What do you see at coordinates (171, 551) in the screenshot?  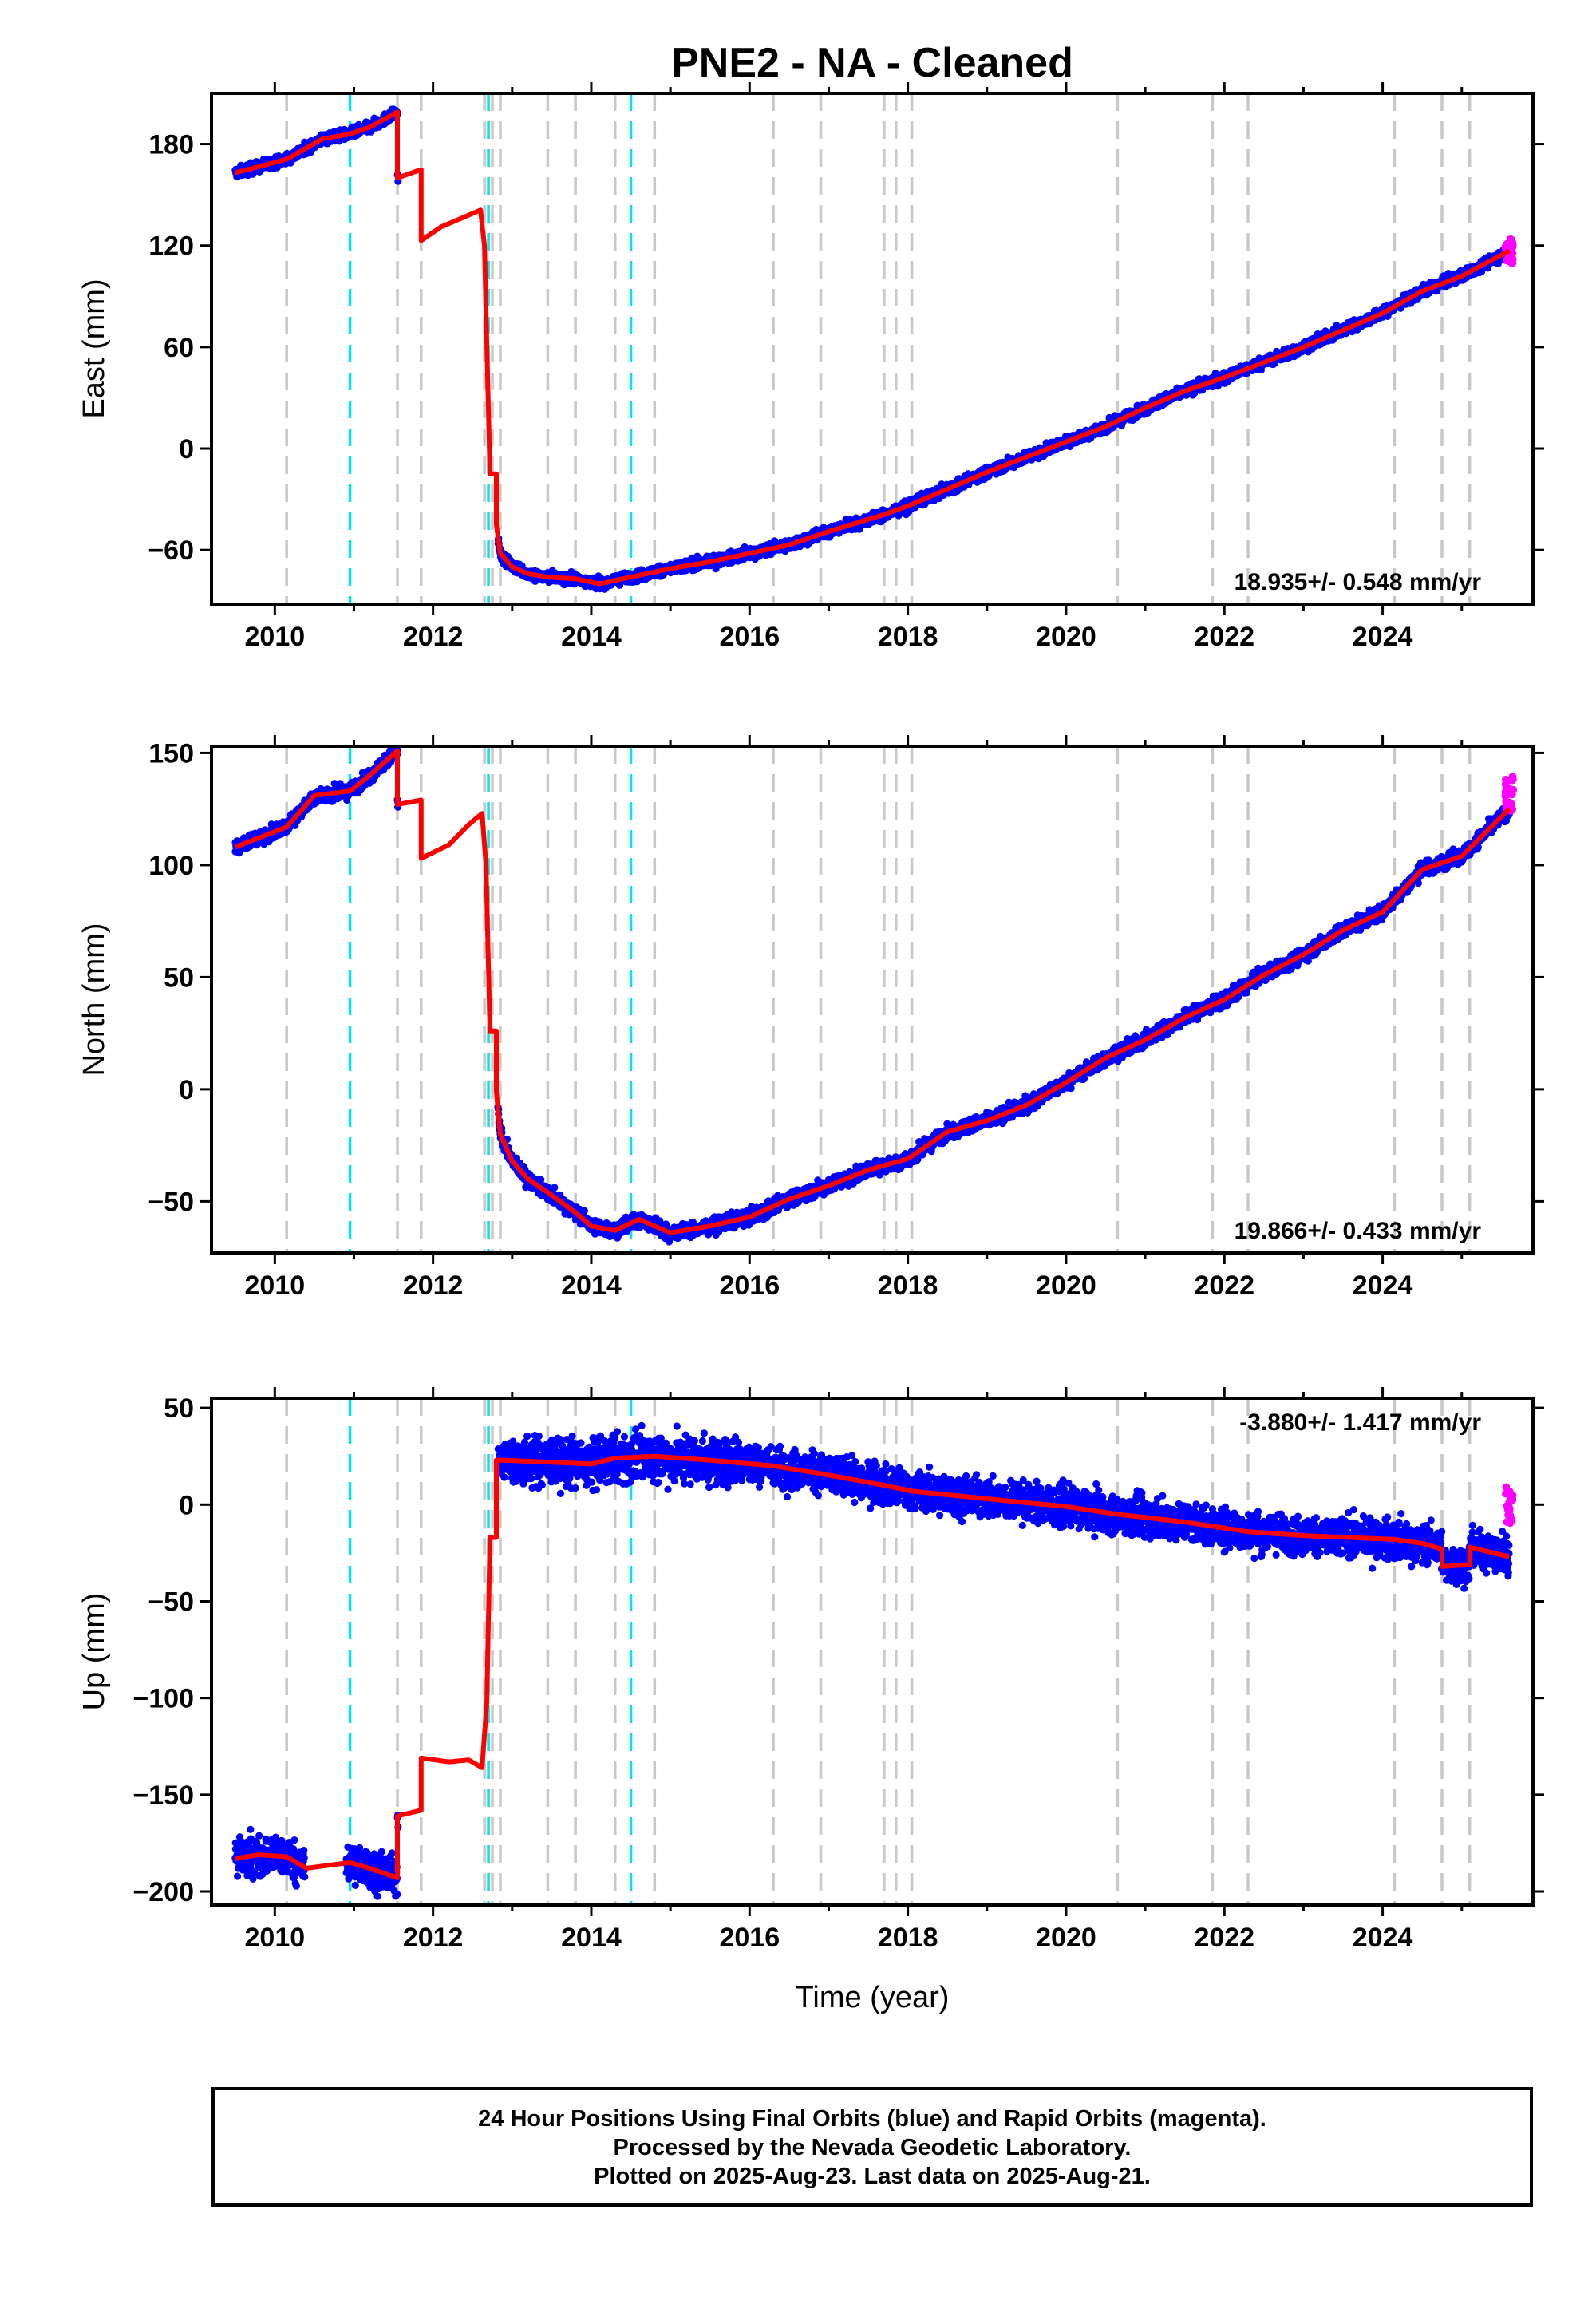 I see `y-tick-label: −60` at bounding box center [171, 551].